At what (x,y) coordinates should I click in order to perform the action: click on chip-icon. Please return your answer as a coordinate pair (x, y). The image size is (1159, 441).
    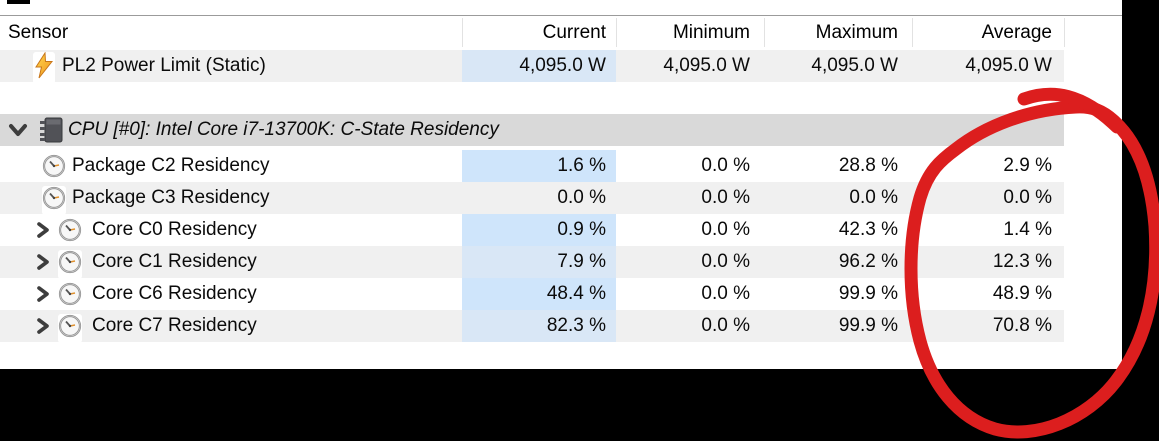
    Looking at the image, I should click on (51, 132).